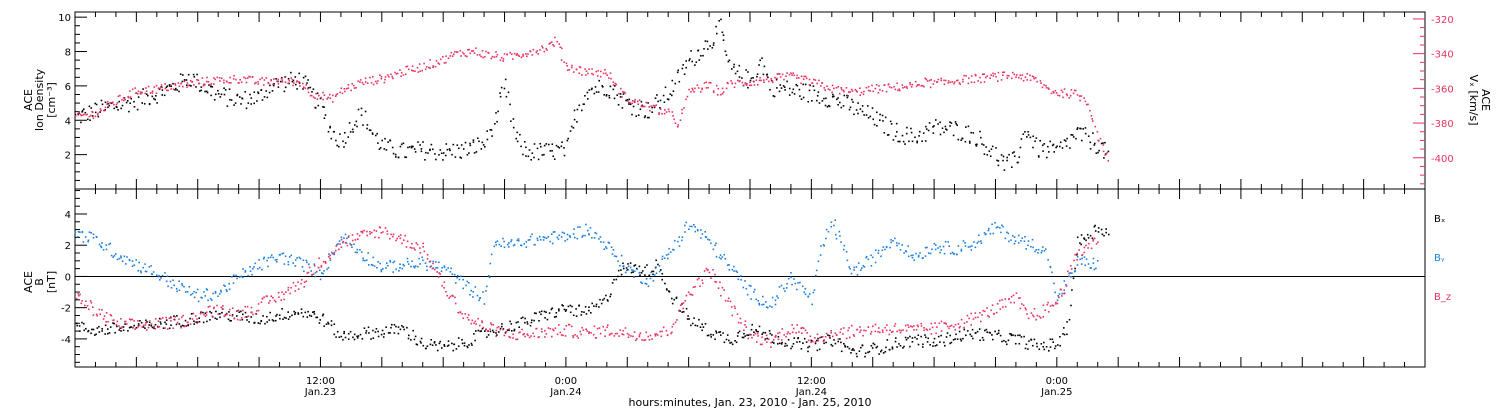 This screenshot has width=1500, height=410. Describe the element at coordinates (39, 282) in the screenshot. I see `bottom-left-label-line-2: B` at that location.